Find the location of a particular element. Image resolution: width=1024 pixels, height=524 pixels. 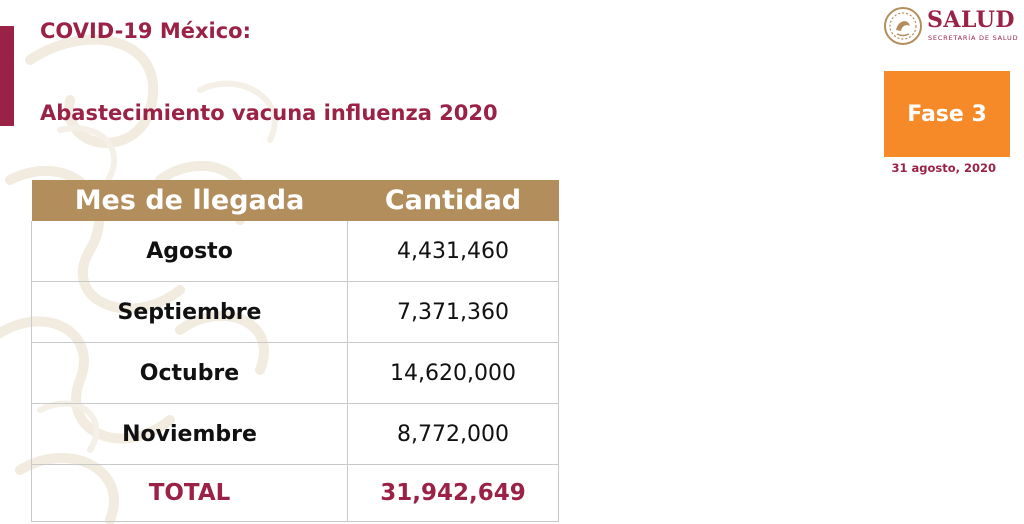

phase-badge: Fase 3 is located at coordinates (947, 114).